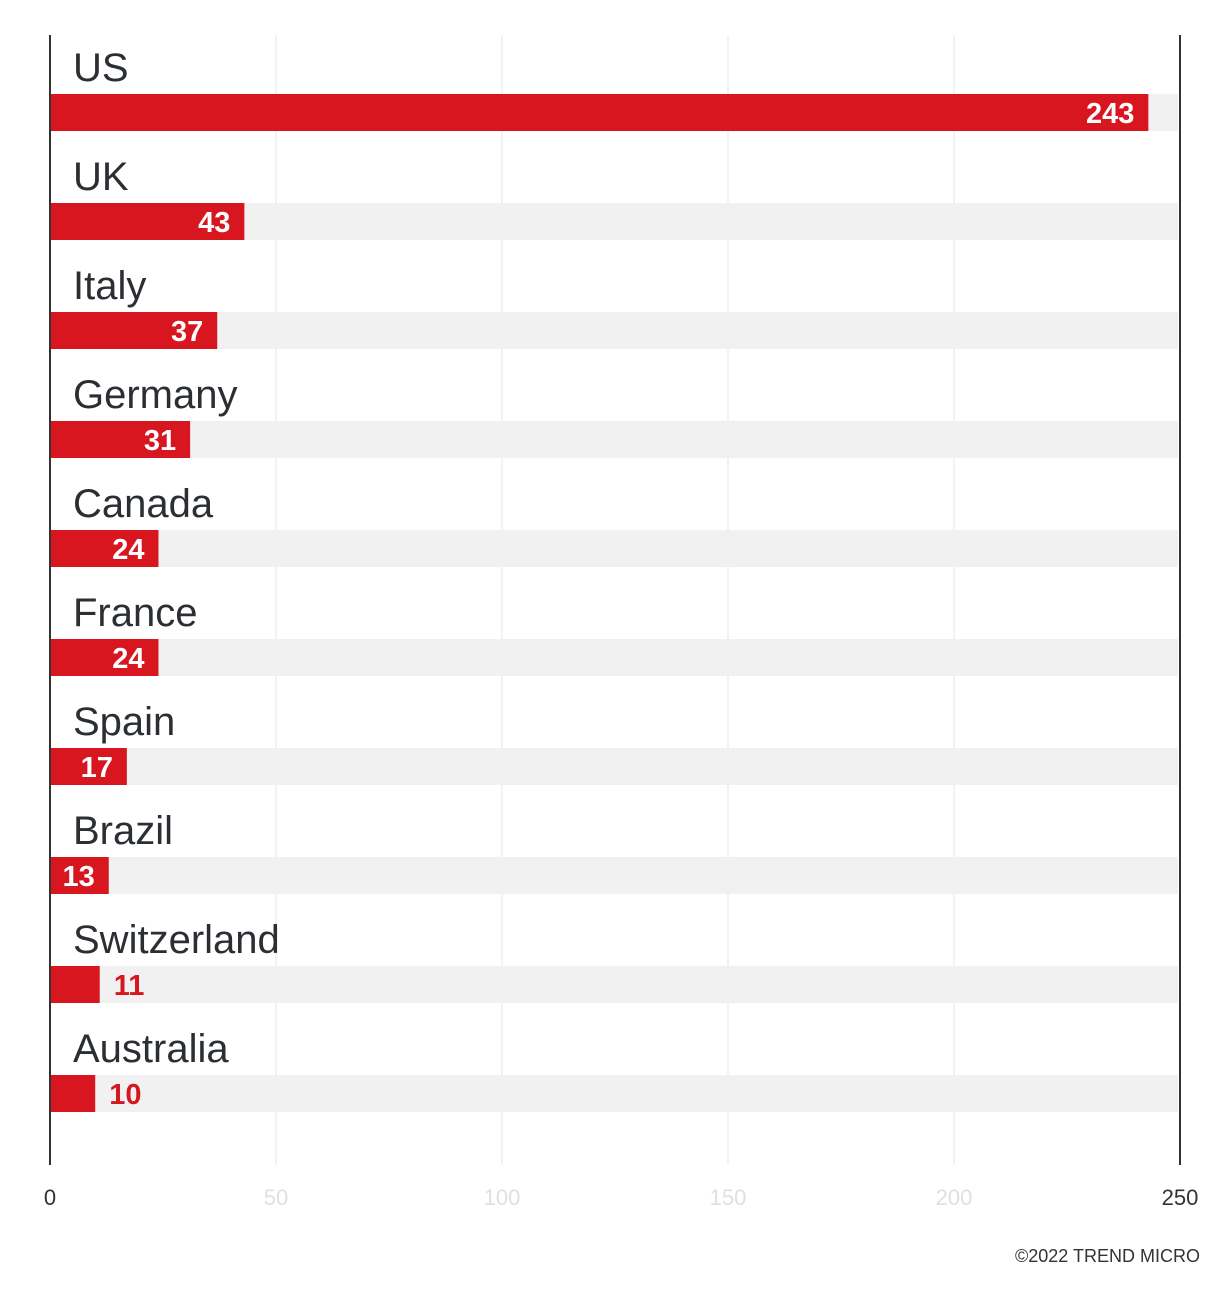  What do you see at coordinates (151, 1049) in the screenshot?
I see `category-label: Australia` at bounding box center [151, 1049].